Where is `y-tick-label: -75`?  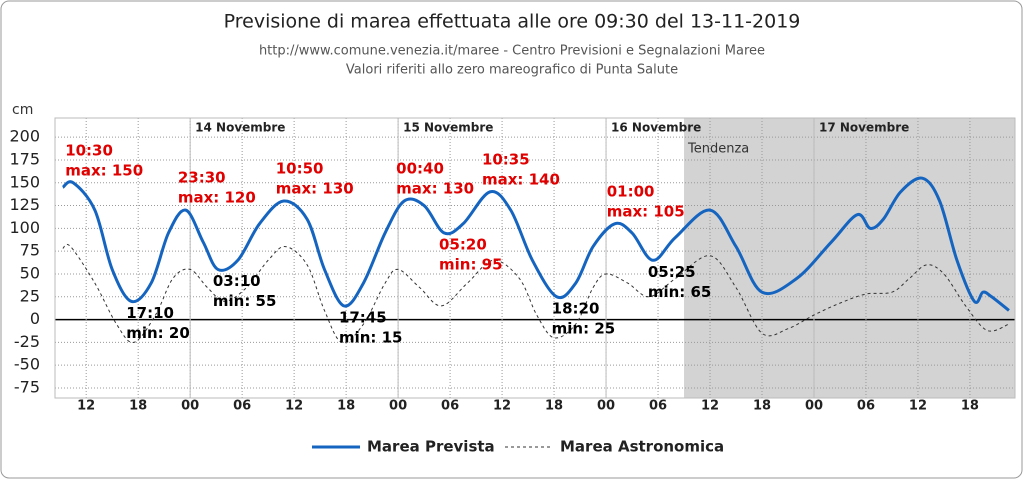
y-tick-label: -75 is located at coordinates (27, 386).